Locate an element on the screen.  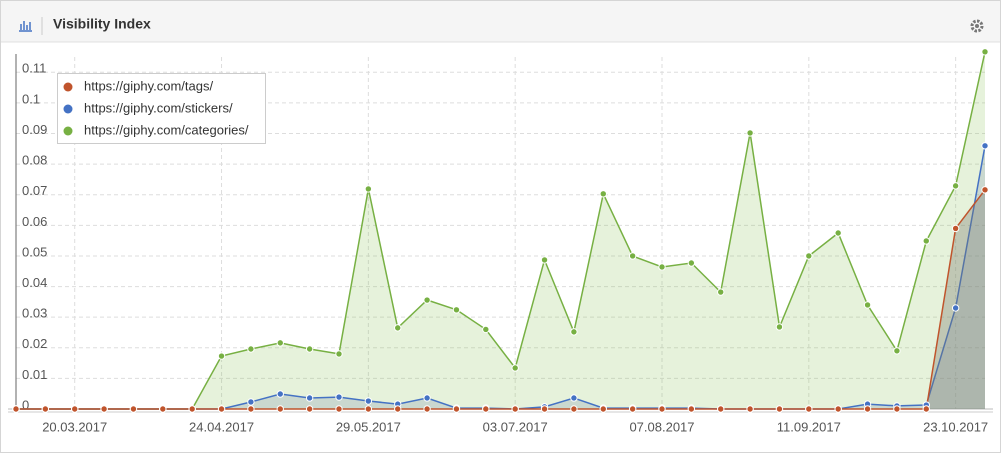
x-tick-label: 23.10.2017 is located at coordinates (955, 426).